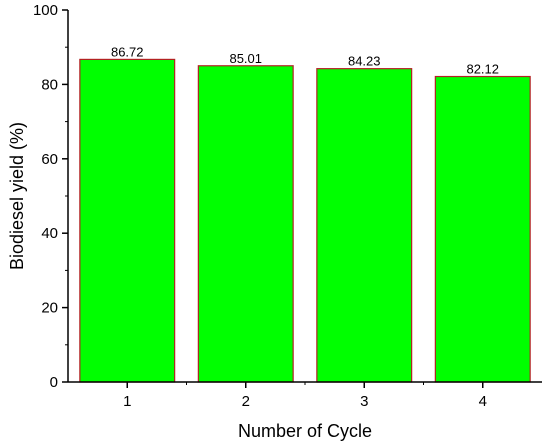 The height and width of the screenshot is (445, 550). I want to click on bar-value-label: 85.01, so click(245, 58).